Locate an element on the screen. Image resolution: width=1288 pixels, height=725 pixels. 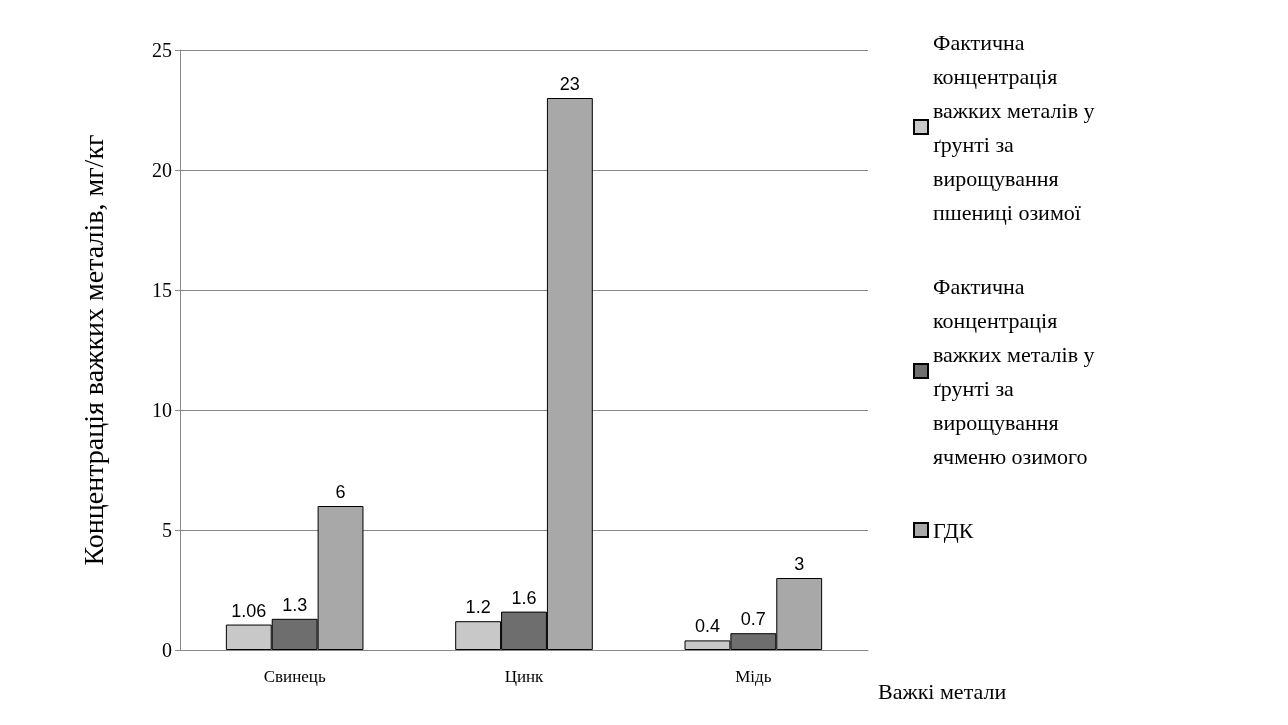
y-tick-label: 5 is located at coordinates (167, 530).